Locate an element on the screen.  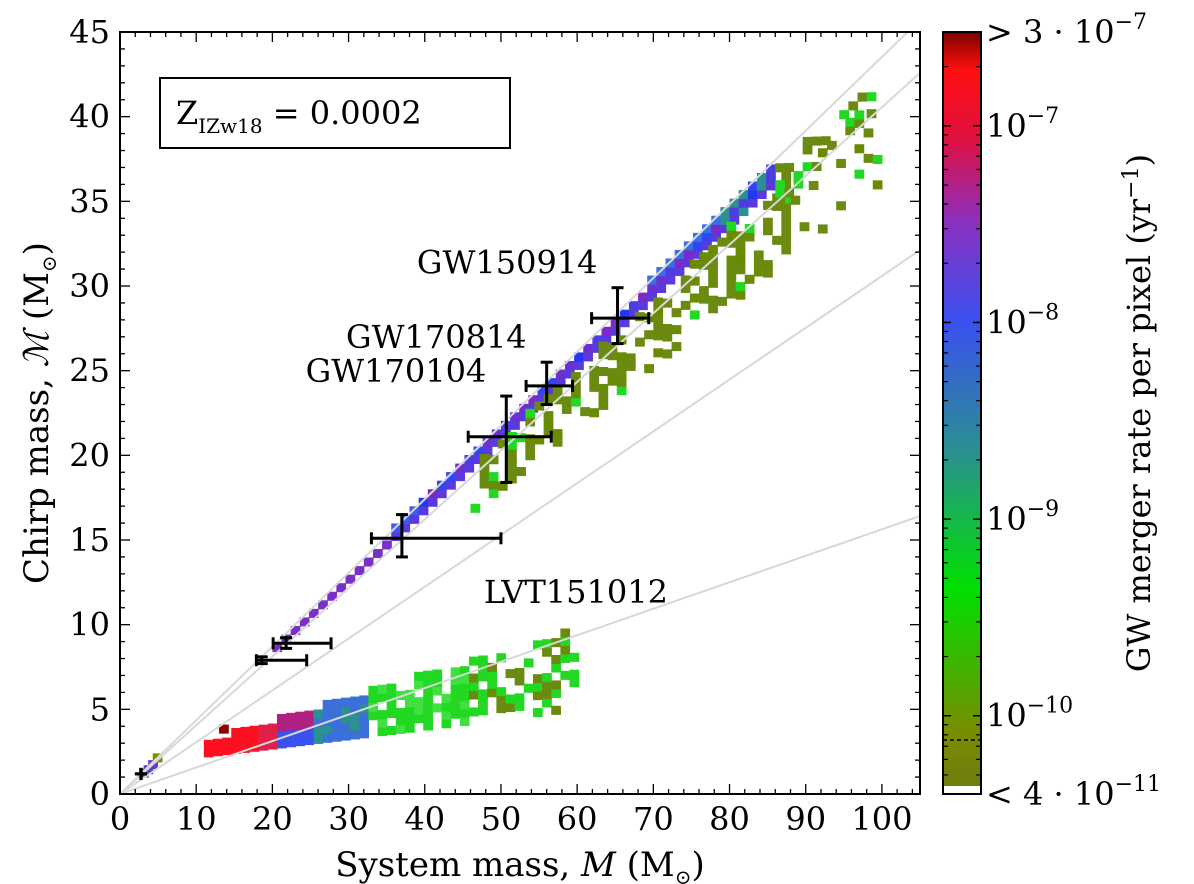
x-tick-label: 10 is located at coordinates (196, 819).